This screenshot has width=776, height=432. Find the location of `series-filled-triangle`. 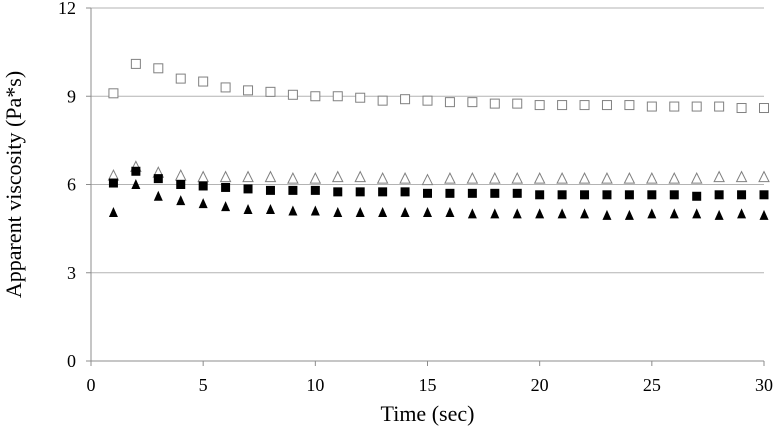

series-filled-triangle is located at coordinates (438, 199).